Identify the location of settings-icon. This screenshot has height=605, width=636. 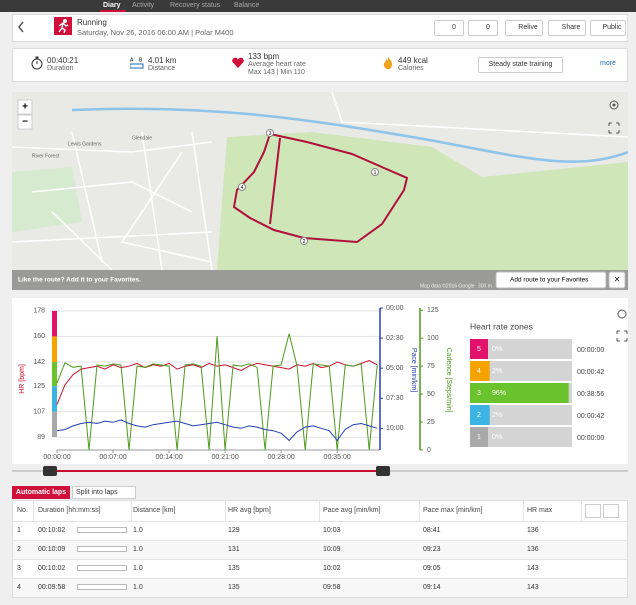
(622, 314).